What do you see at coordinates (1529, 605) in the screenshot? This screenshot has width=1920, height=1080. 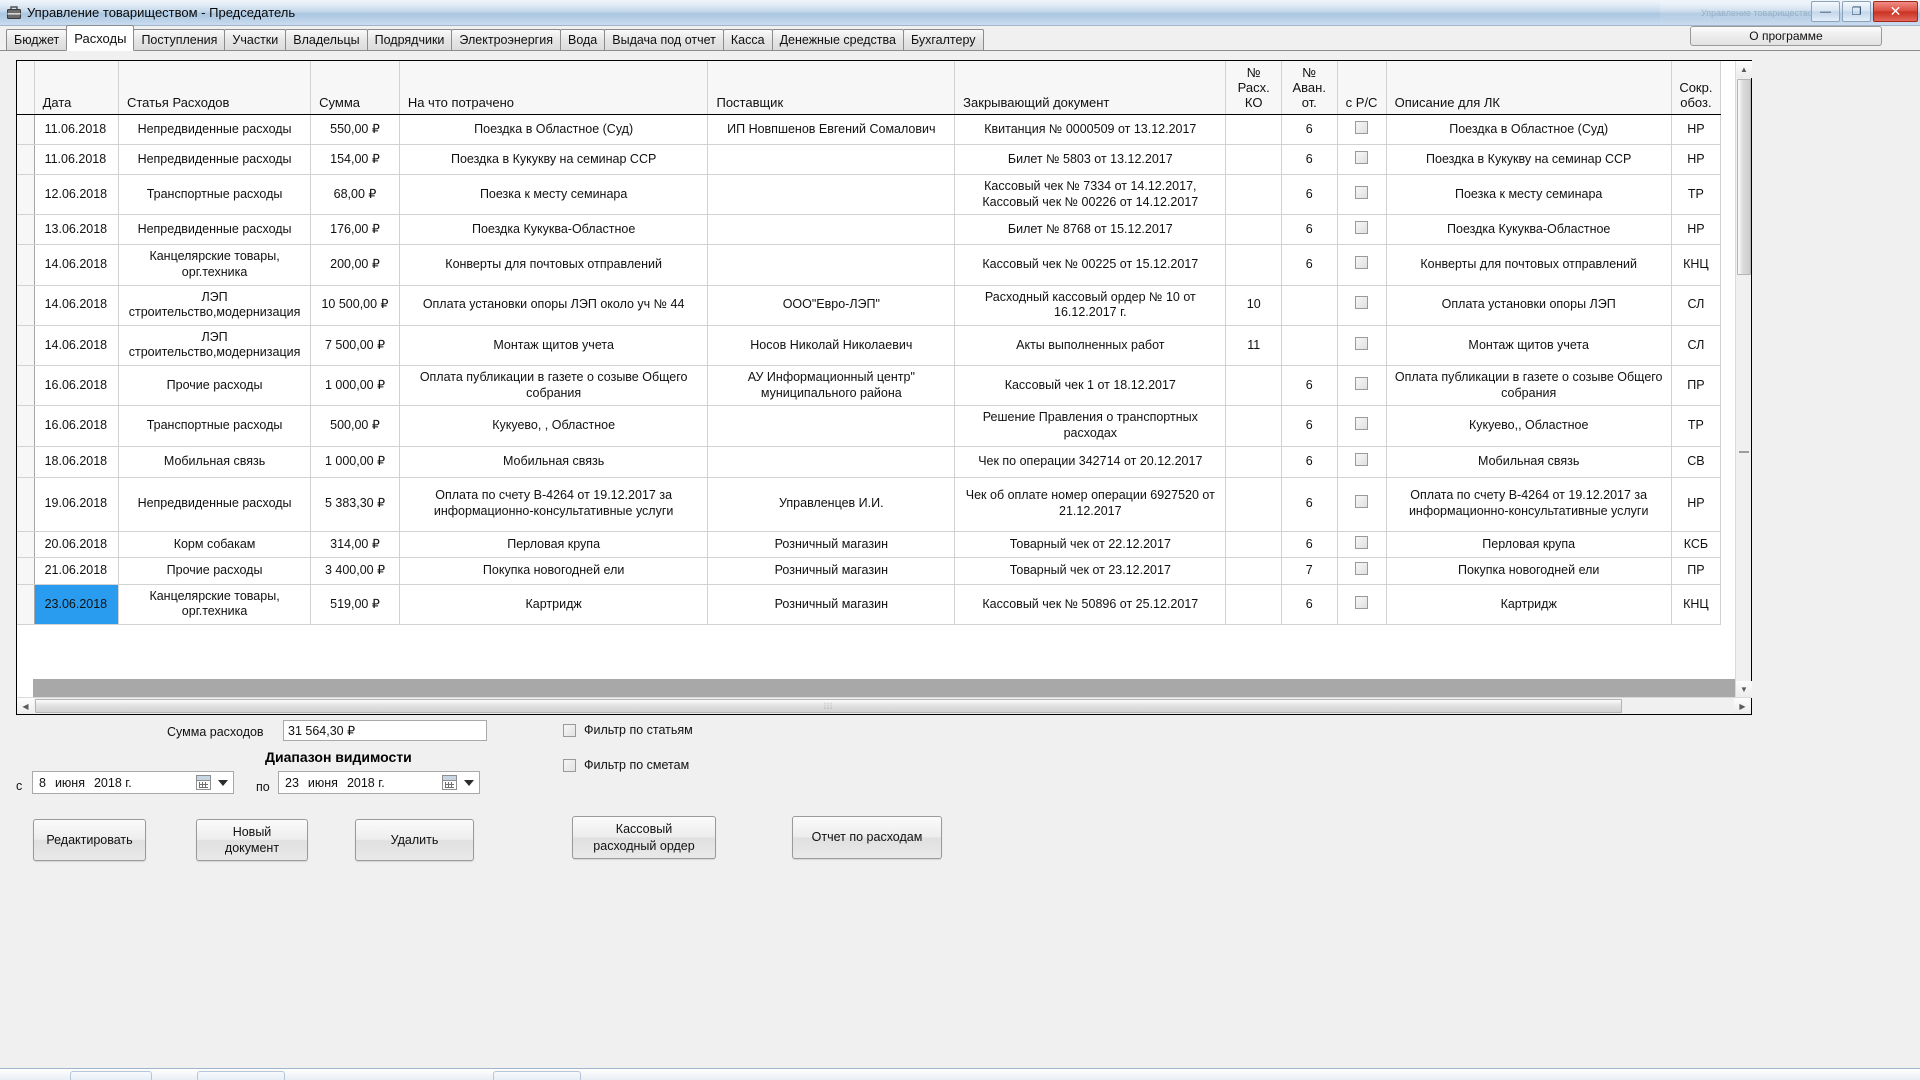 I see `cell-lk-description: Картридж` at bounding box center [1529, 605].